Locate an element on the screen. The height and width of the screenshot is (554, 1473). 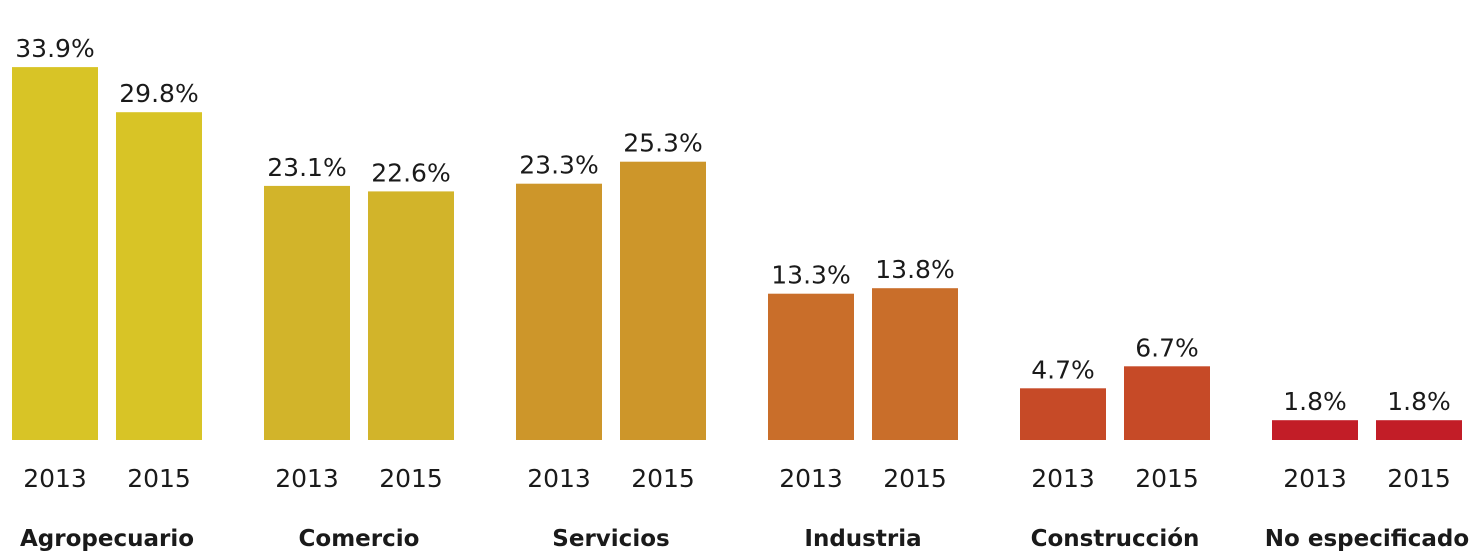
bar-agropecuario-2015 is located at coordinates (159, 276).